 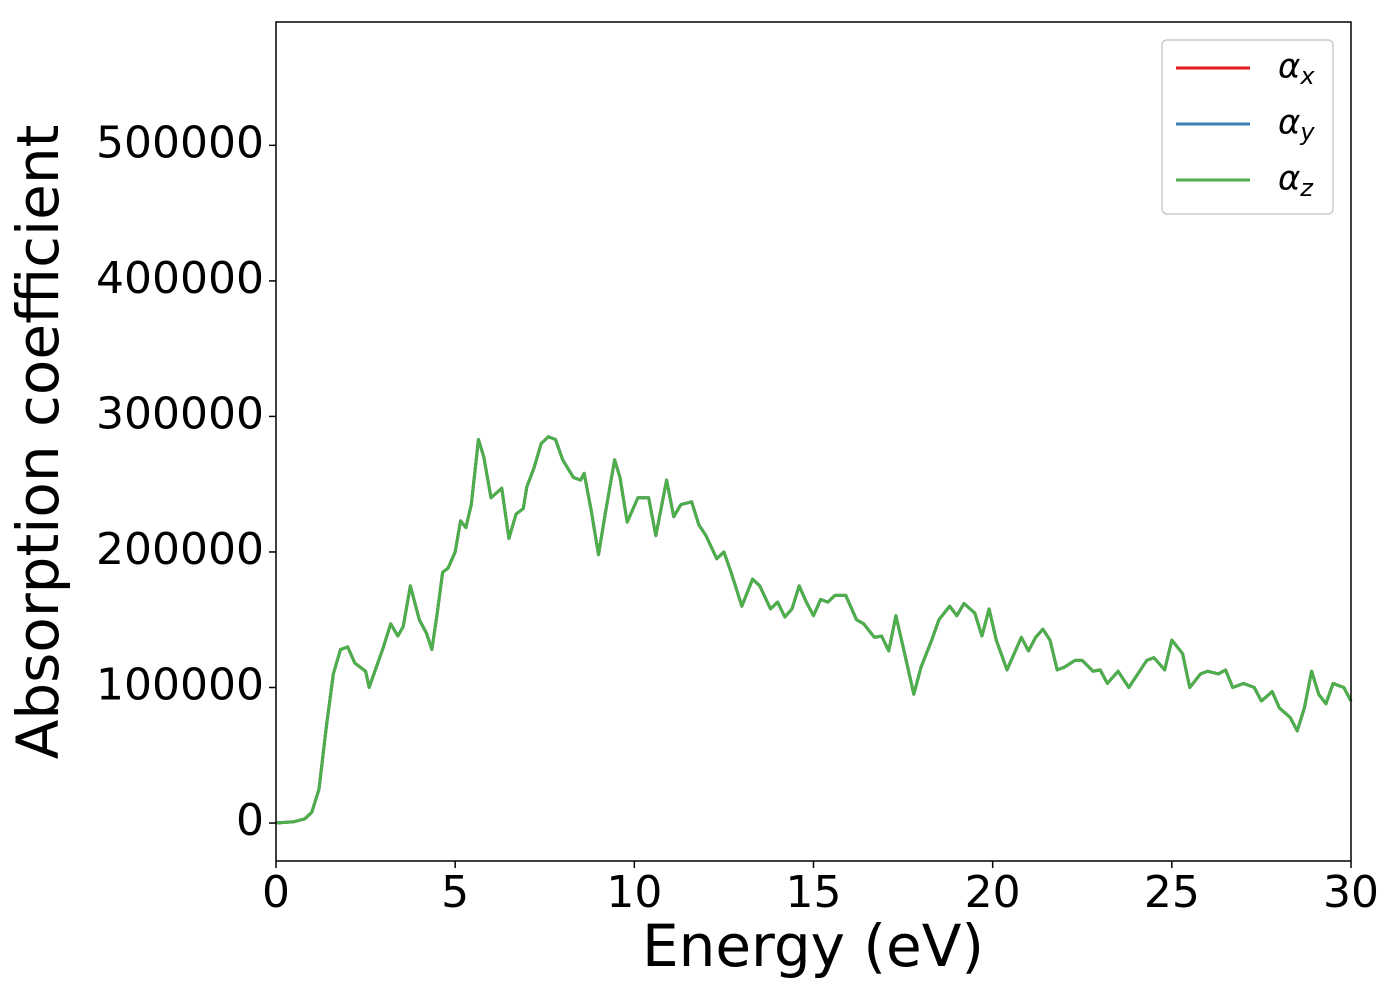 What do you see at coordinates (813, 946) in the screenshot?
I see `x-axis-label: Energy (eV)` at bounding box center [813, 946].